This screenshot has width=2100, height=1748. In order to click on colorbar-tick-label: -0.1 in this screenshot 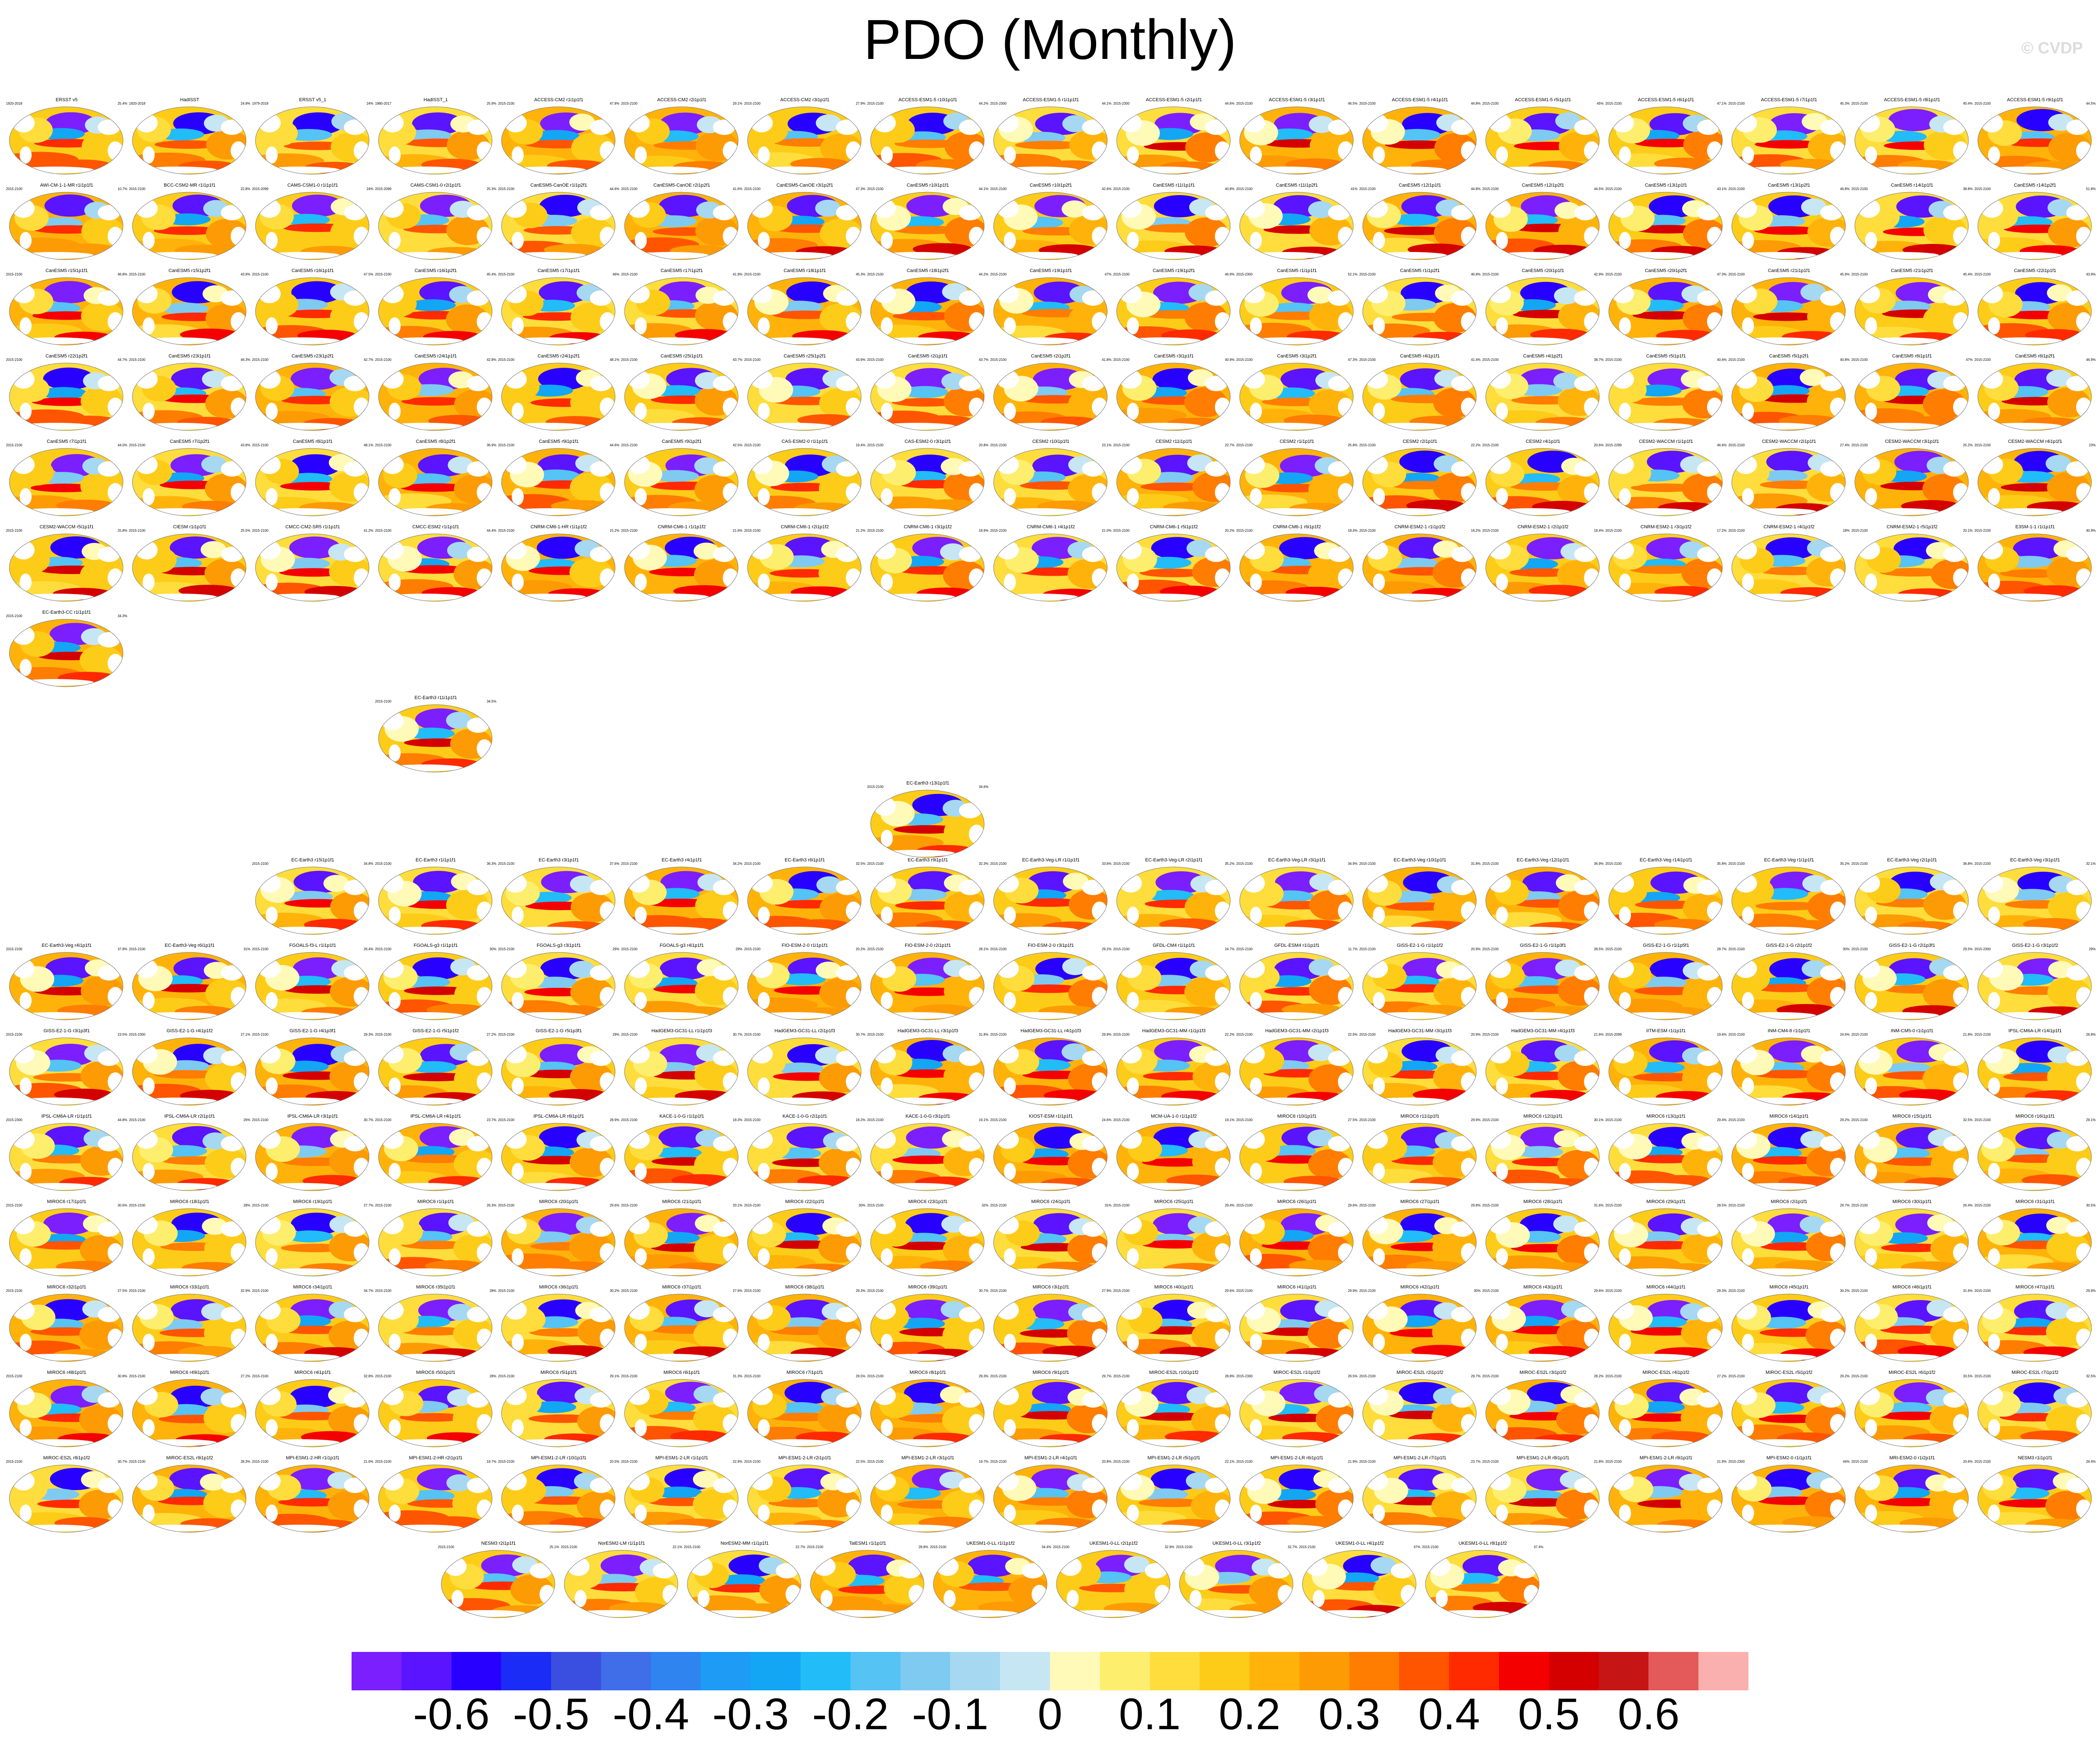, I will do `click(950, 1714)`.